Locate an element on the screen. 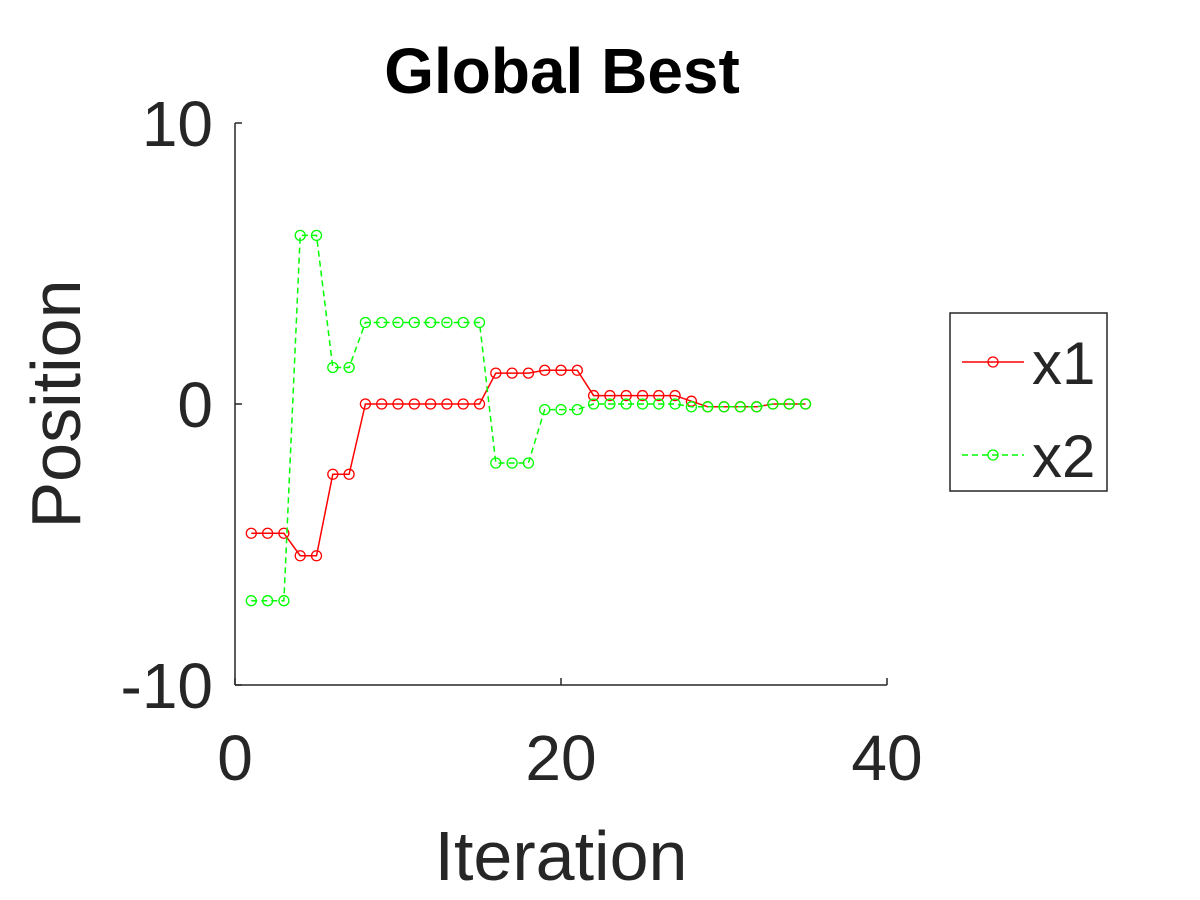 Image resolution: width=1200 pixels, height=900 pixels. y-axis-label: Position is located at coordinates (56, 403).